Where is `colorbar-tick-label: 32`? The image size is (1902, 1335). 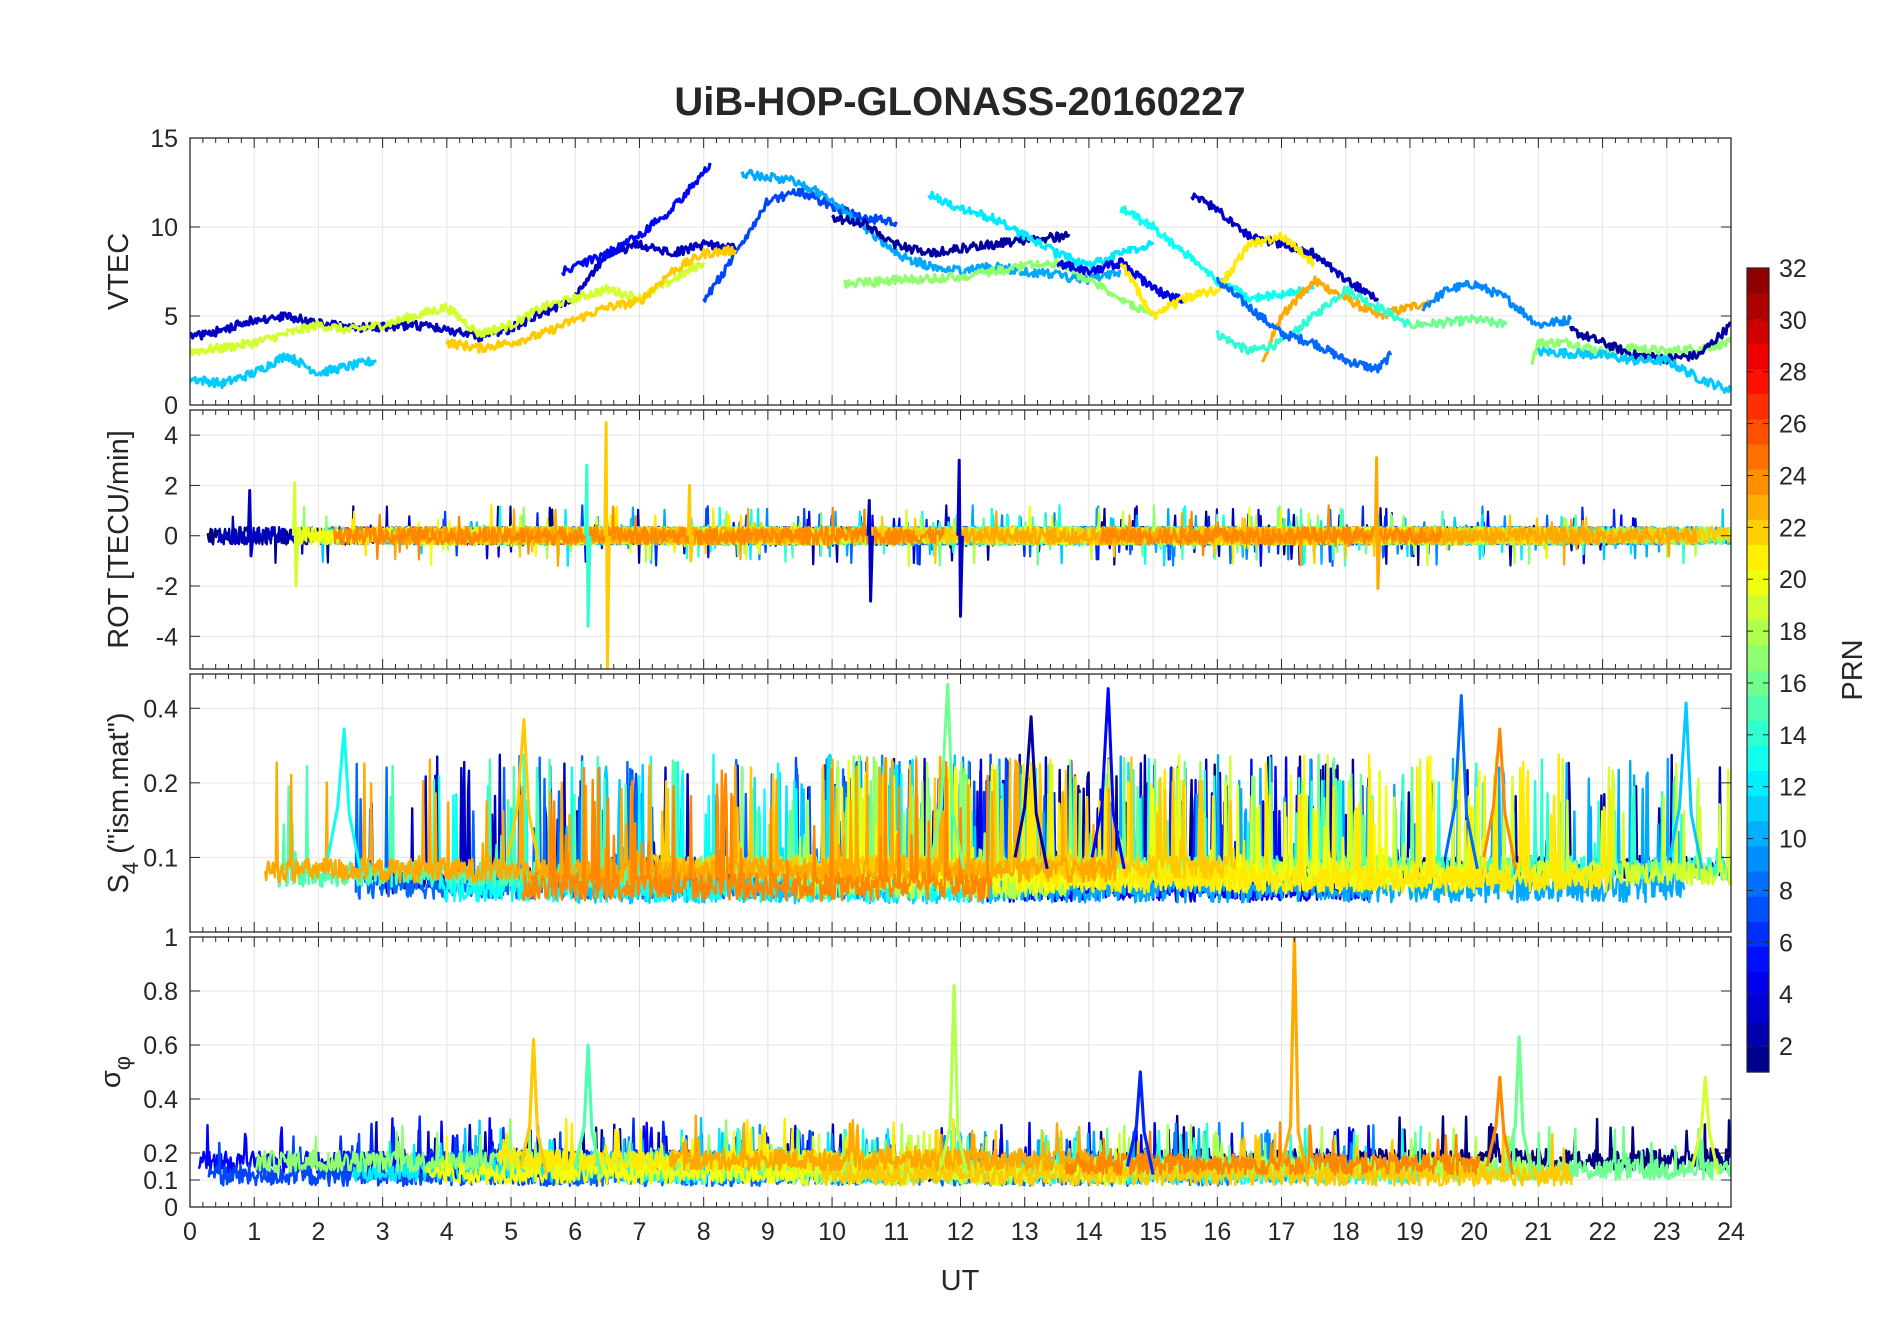 colorbar-tick-label: 32 is located at coordinates (1793, 269).